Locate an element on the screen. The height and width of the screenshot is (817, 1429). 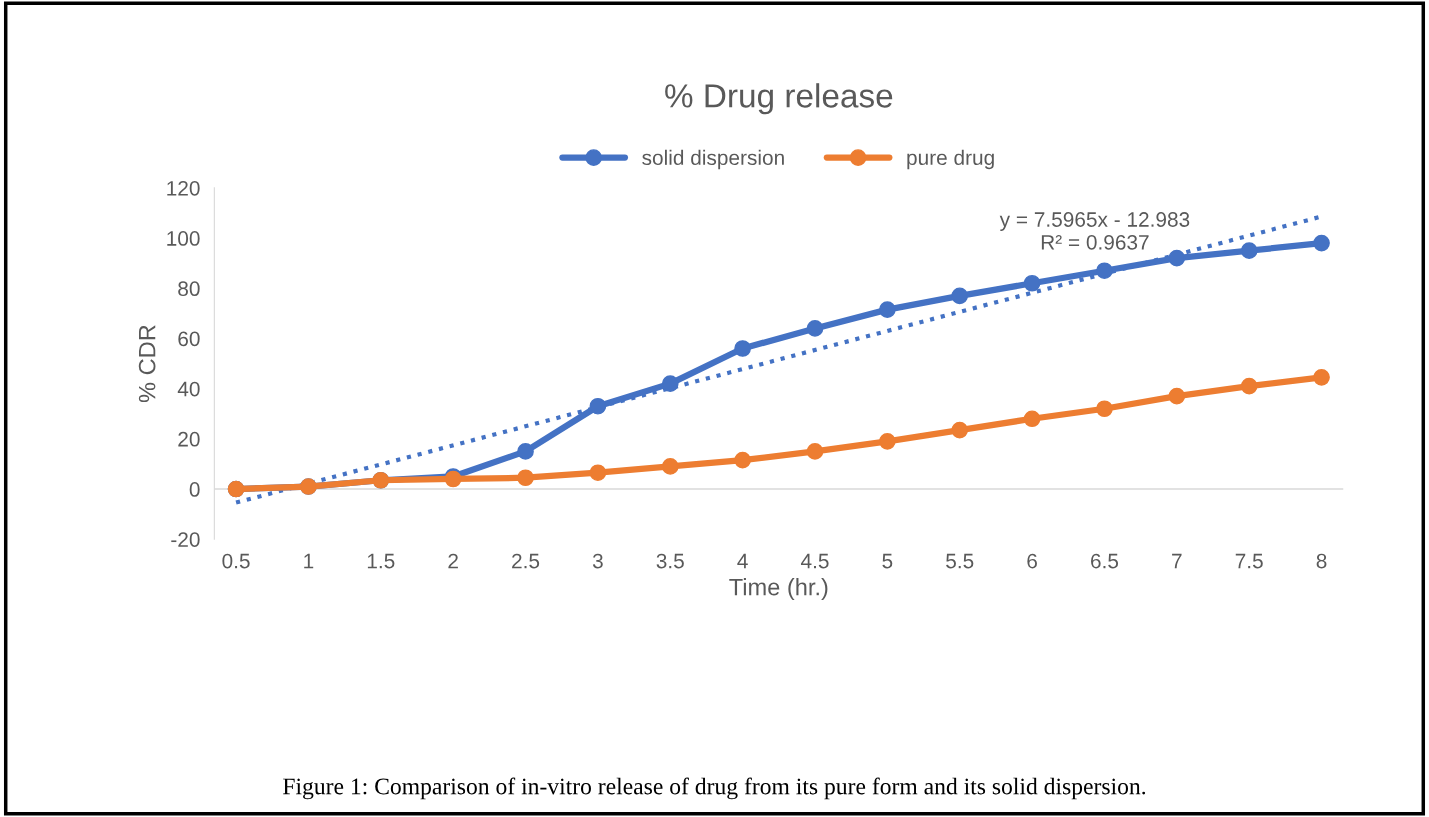
x-tick-label: 2 is located at coordinates (453, 561).